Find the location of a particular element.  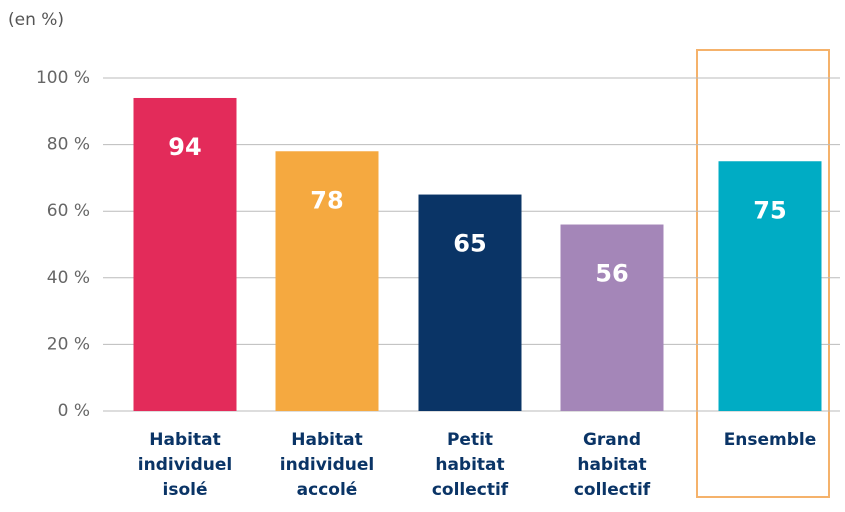

data-label: 65 is located at coordinates (469, 244).